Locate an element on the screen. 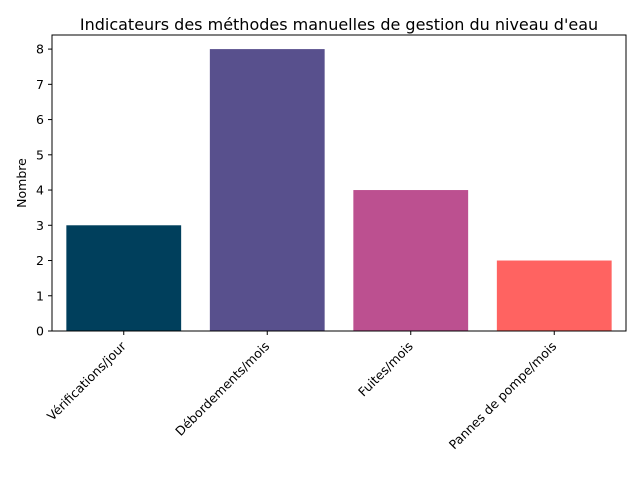  y-tick-label-2: 2 is located at coordinates (40, 260).